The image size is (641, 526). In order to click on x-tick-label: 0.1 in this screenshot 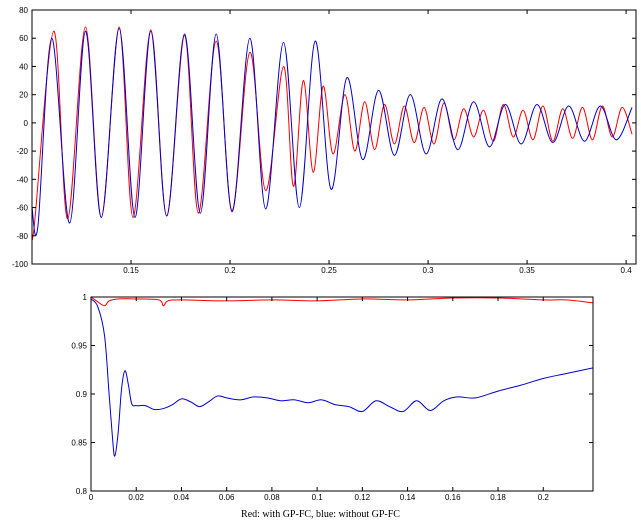, I will do `click(318, 497)`.